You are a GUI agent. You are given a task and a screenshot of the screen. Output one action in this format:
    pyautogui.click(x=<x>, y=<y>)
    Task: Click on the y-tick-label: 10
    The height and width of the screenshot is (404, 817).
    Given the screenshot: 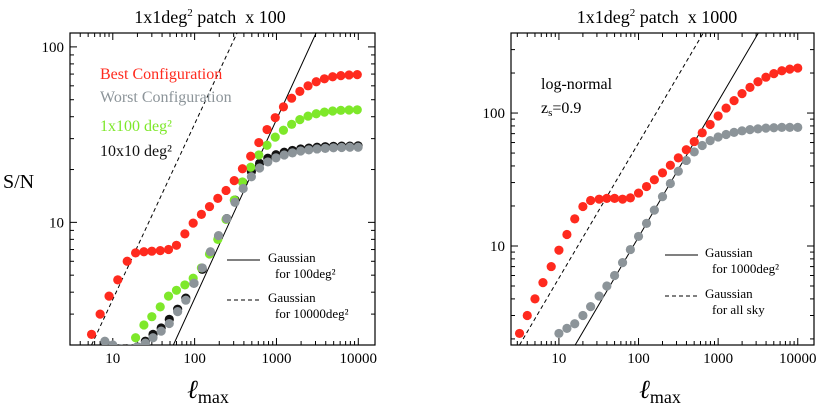 What is the action you would take?
    pyautogui.click(x=497, y=247)
    